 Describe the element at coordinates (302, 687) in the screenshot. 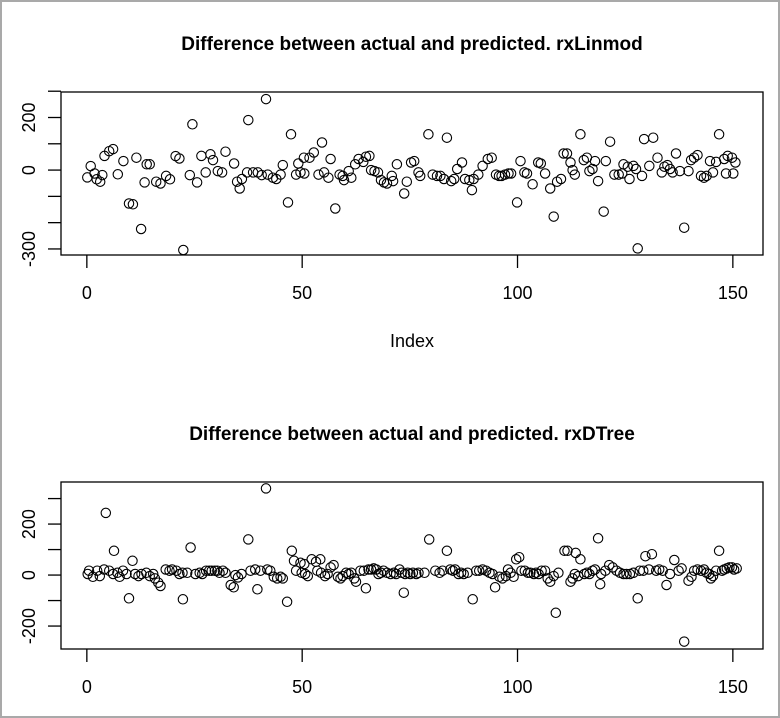

I see `x-tick-label: 50` at that location.